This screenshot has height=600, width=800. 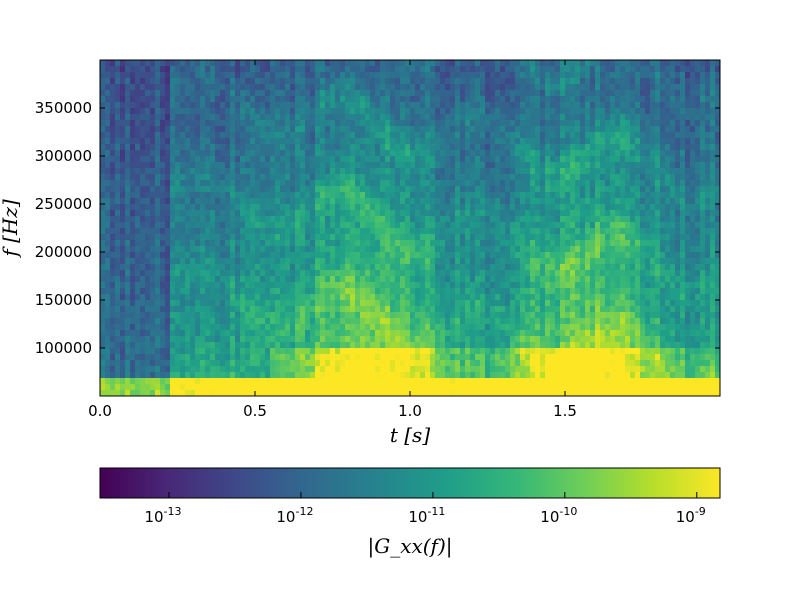 I want to click on y-tick-label: 150000, so click(x=63, y=300).